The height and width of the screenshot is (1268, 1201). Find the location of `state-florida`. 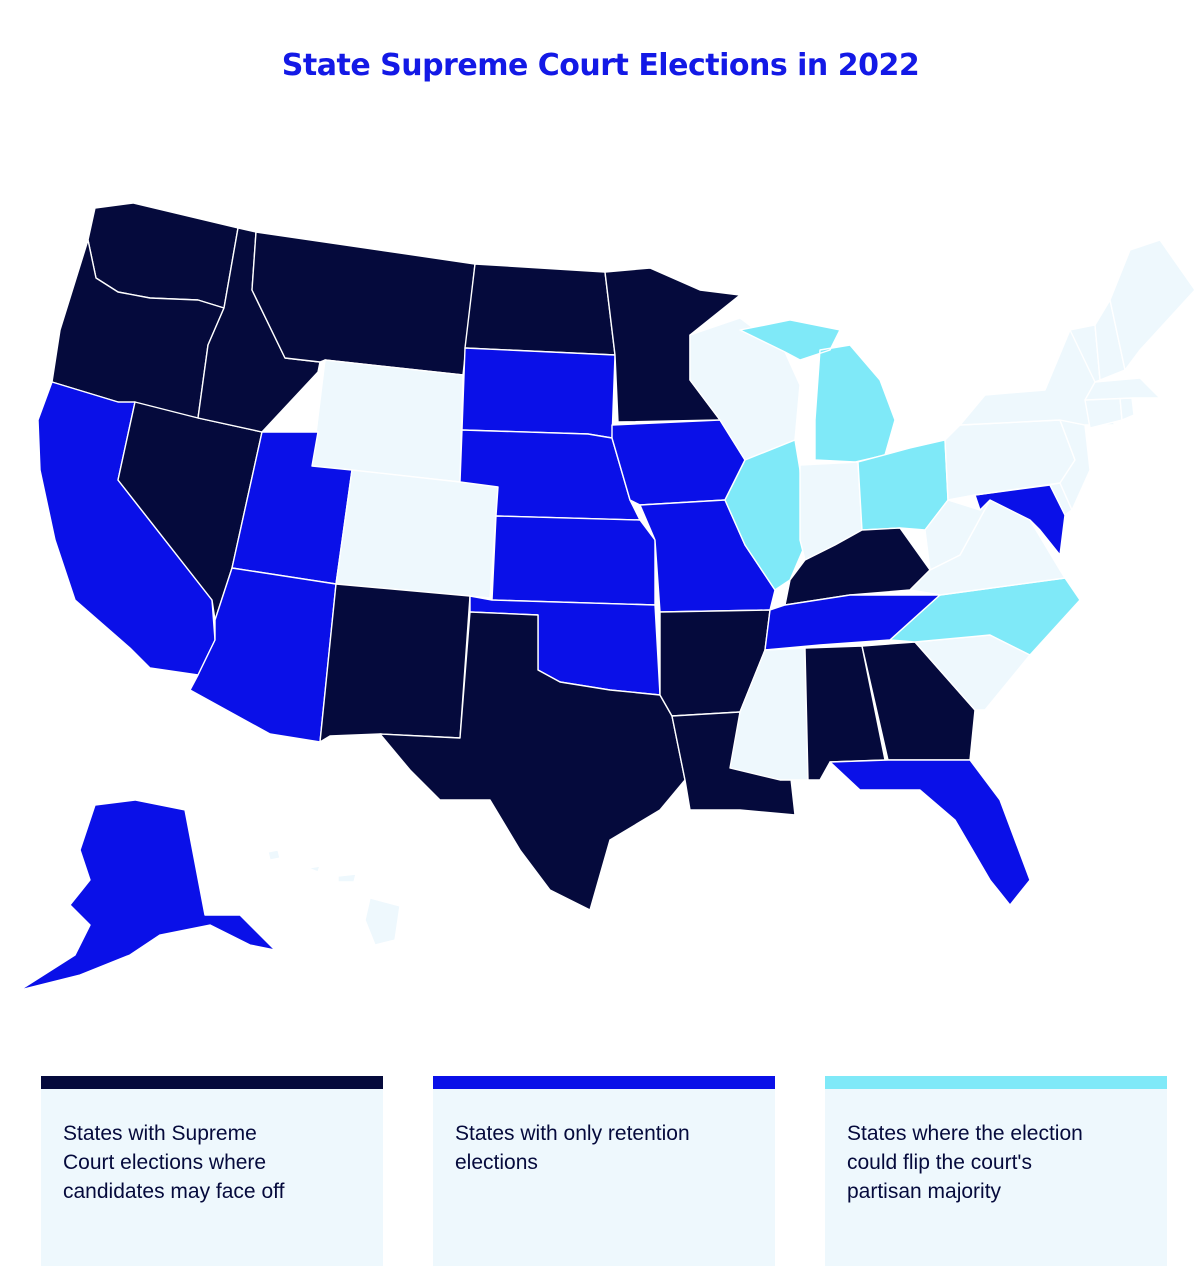

state-florida is located at coordinates (930, 832).